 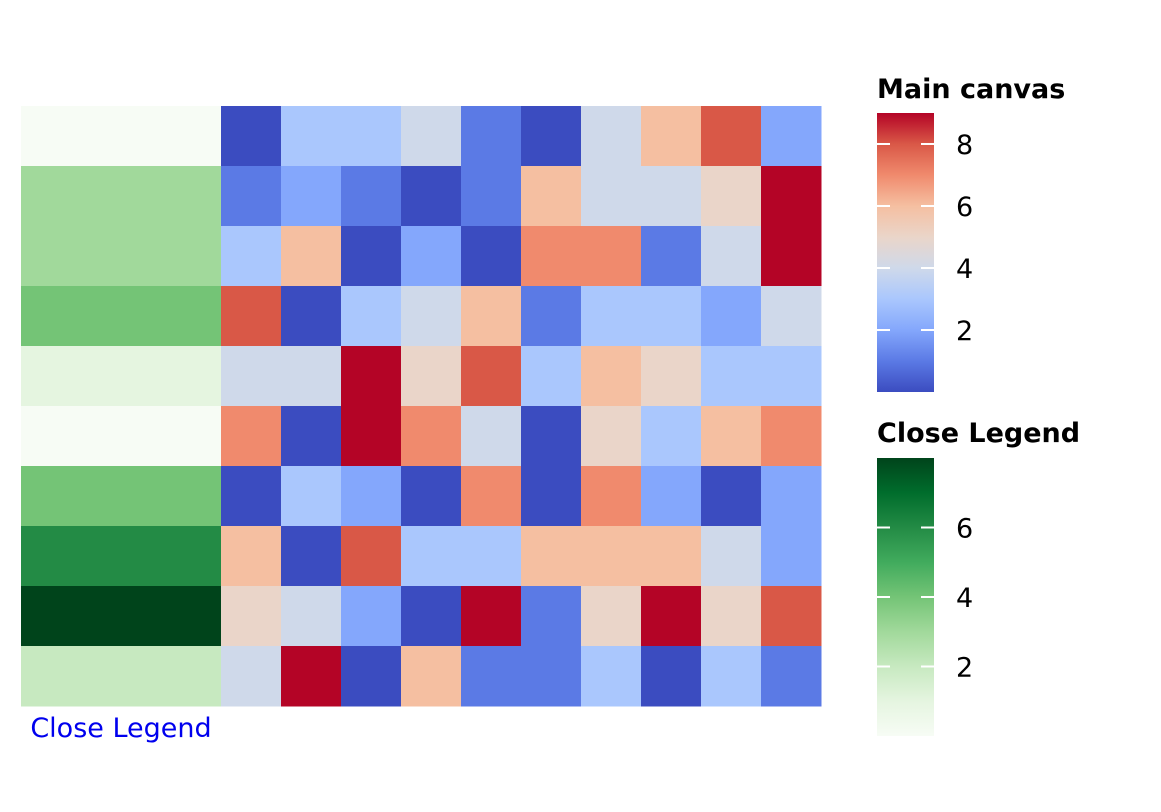 What do you see at coordinates (964, 269) in the screenshot?
I see `main-colorbar-tick-label: 4` at bounding box center [964, 269].